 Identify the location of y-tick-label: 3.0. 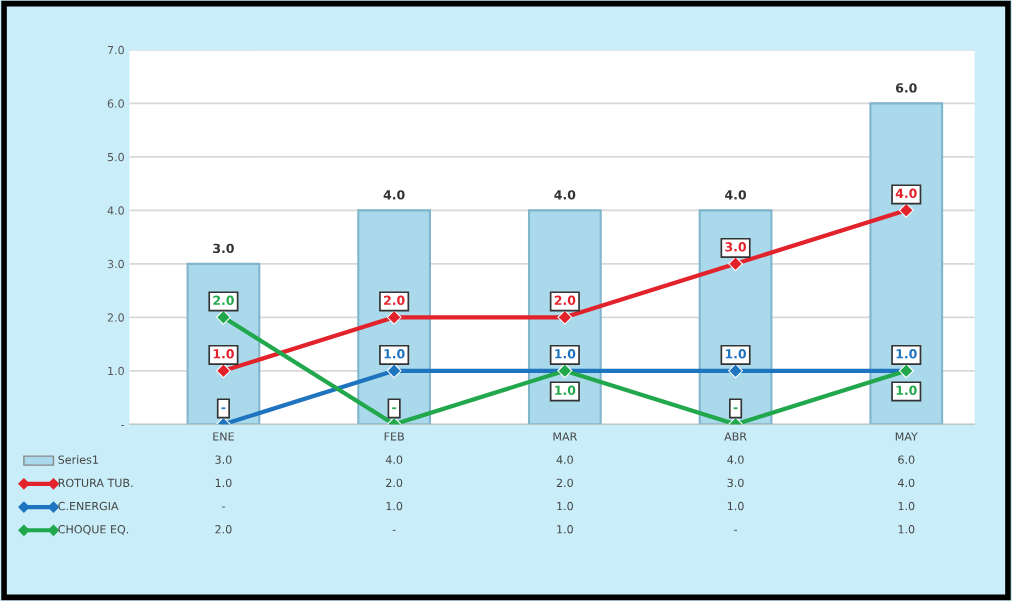
(115, 264).